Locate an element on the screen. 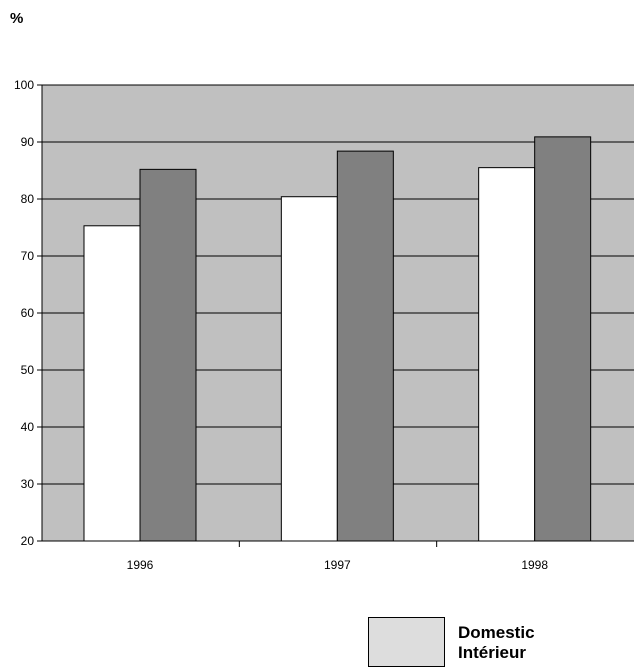  y-tick-label: 40 is located at coordinates (28, 427).